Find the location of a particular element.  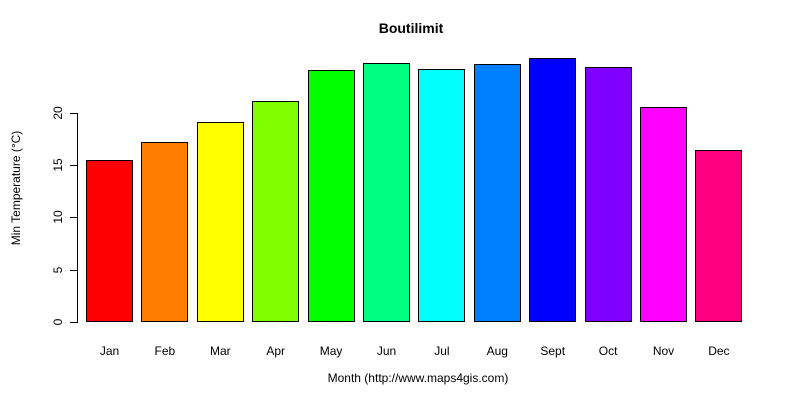

x-tick-label-oct: Oct is located at coordinates (608, 351).